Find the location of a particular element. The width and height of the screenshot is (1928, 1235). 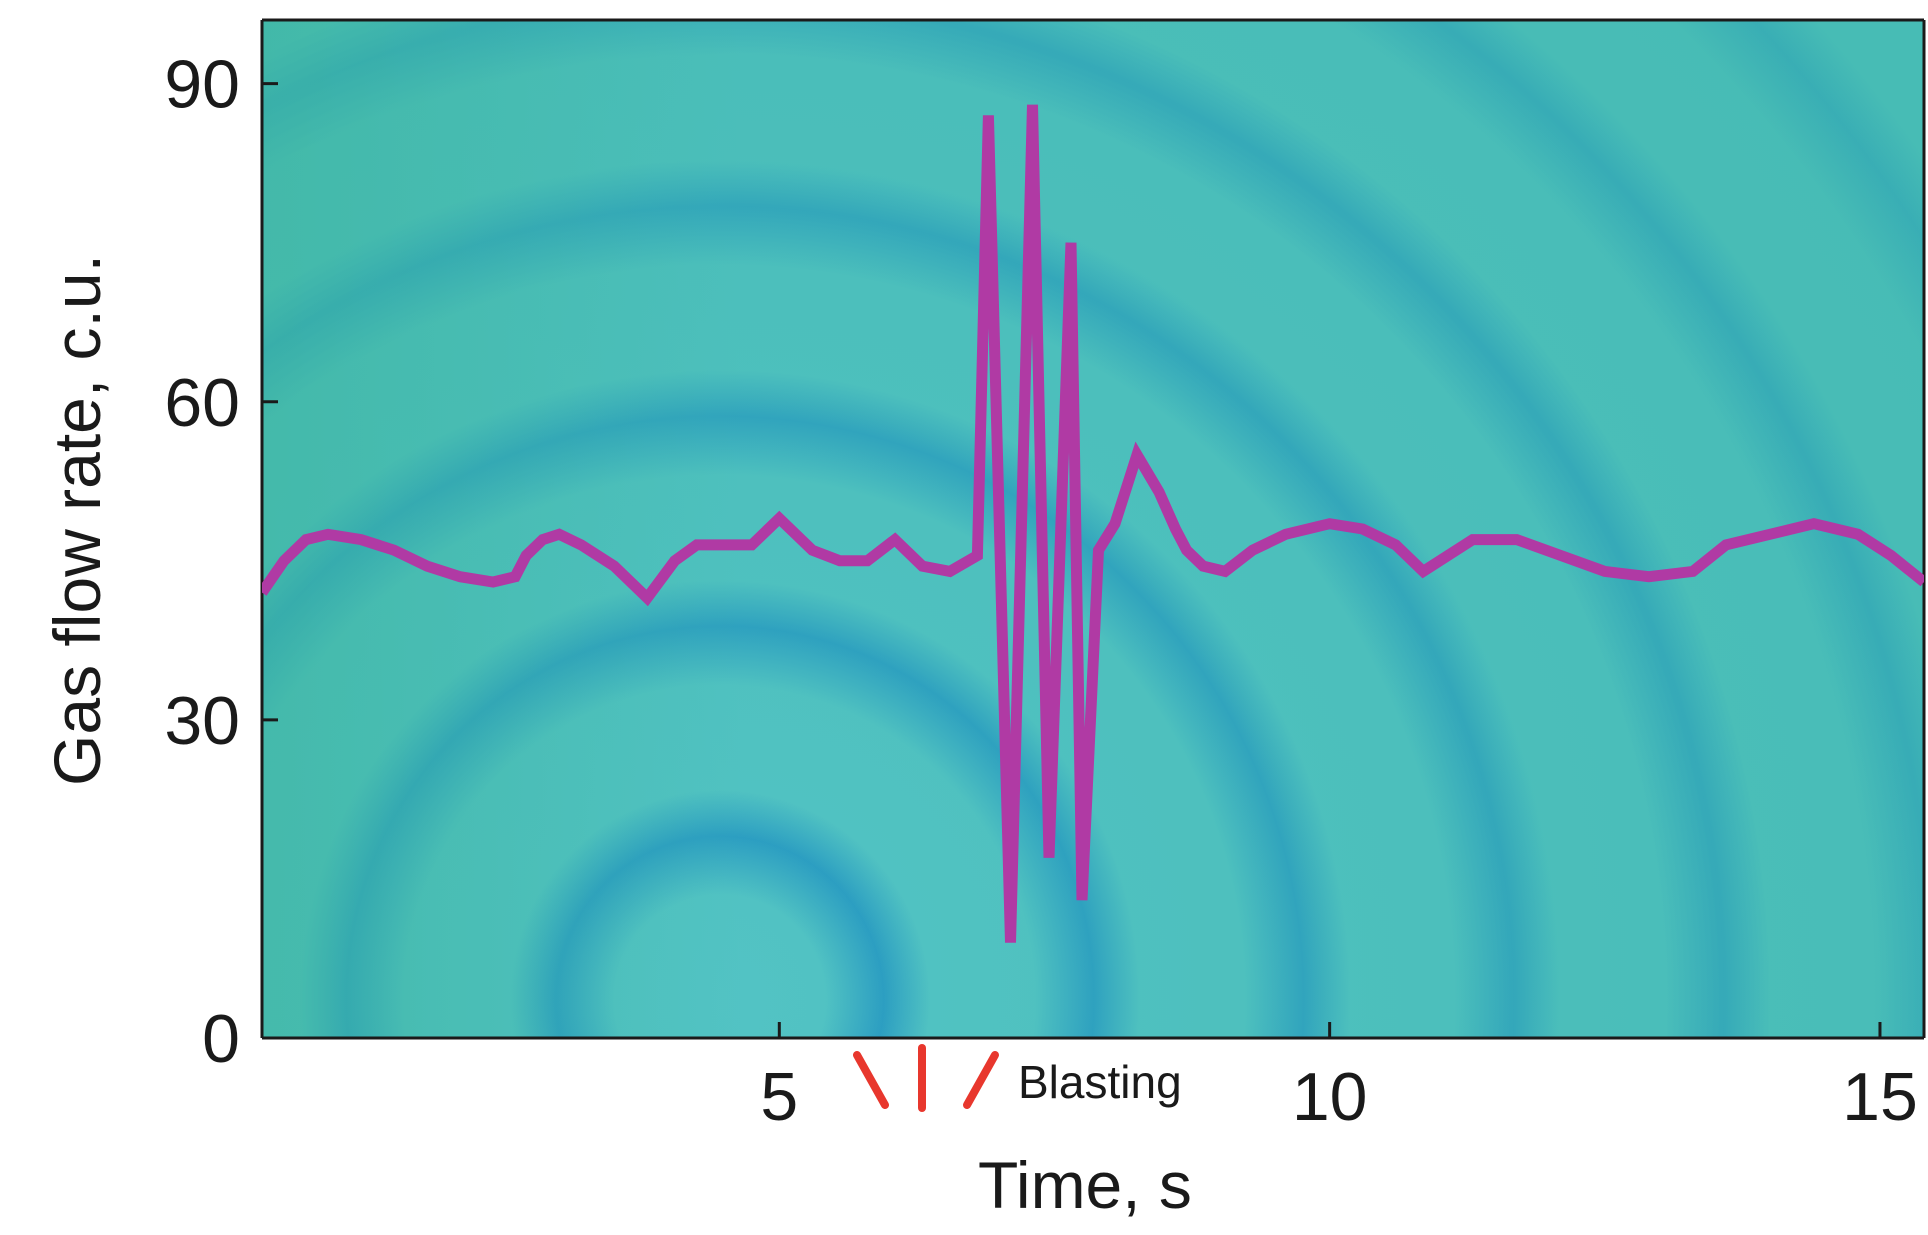

x-tick-label: 5 is located at coordinates (779, 1097).